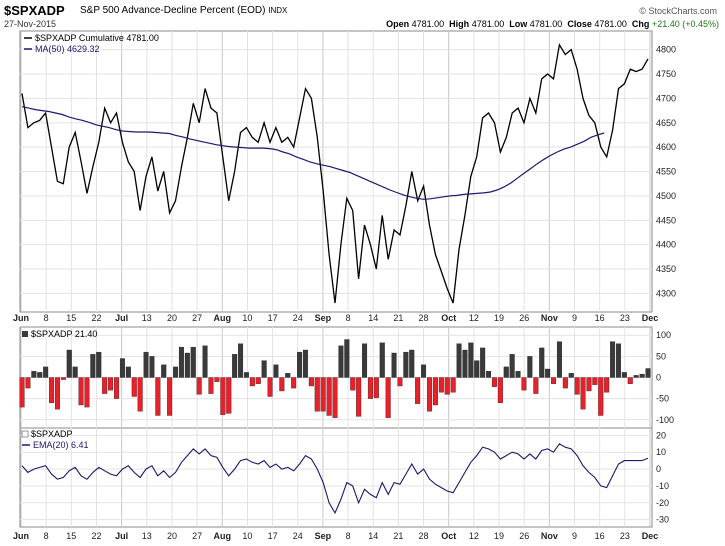  Describe the element at coordinates (662, 399) in the screenshot. I see `y-tick-label: -50` at that location.